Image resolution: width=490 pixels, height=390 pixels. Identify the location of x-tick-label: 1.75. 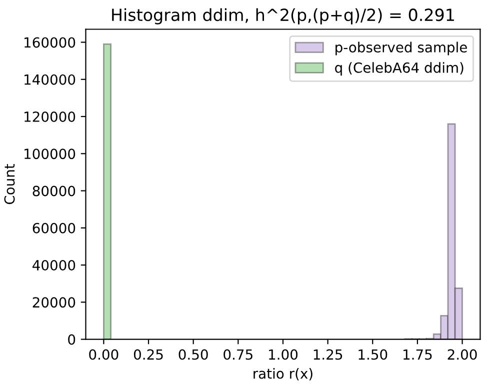
(418, 354).